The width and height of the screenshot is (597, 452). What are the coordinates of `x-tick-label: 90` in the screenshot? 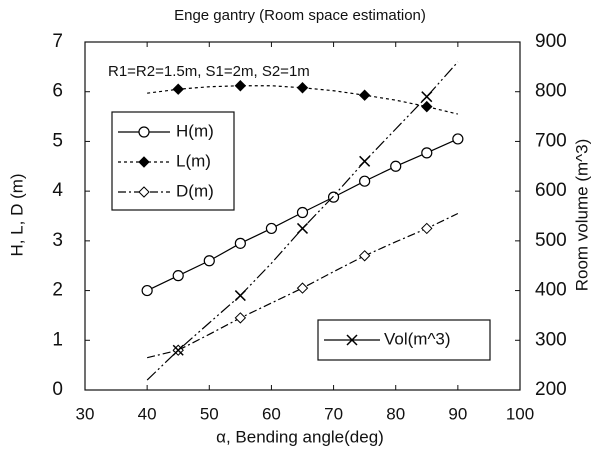 It's located at (457, 413).